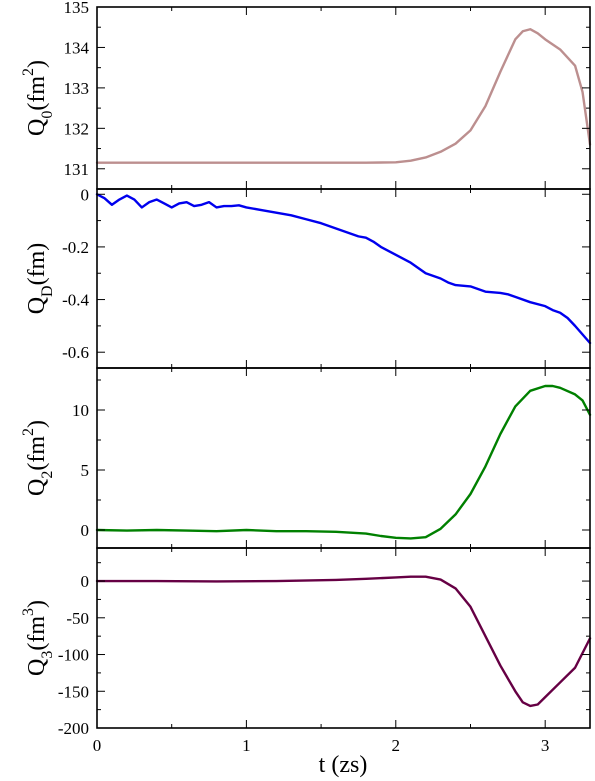  What do you see at coordinates (343, 765) in the screenshot?
I see `x-axis-title: t (zs)` at bounding box center [343, 765].